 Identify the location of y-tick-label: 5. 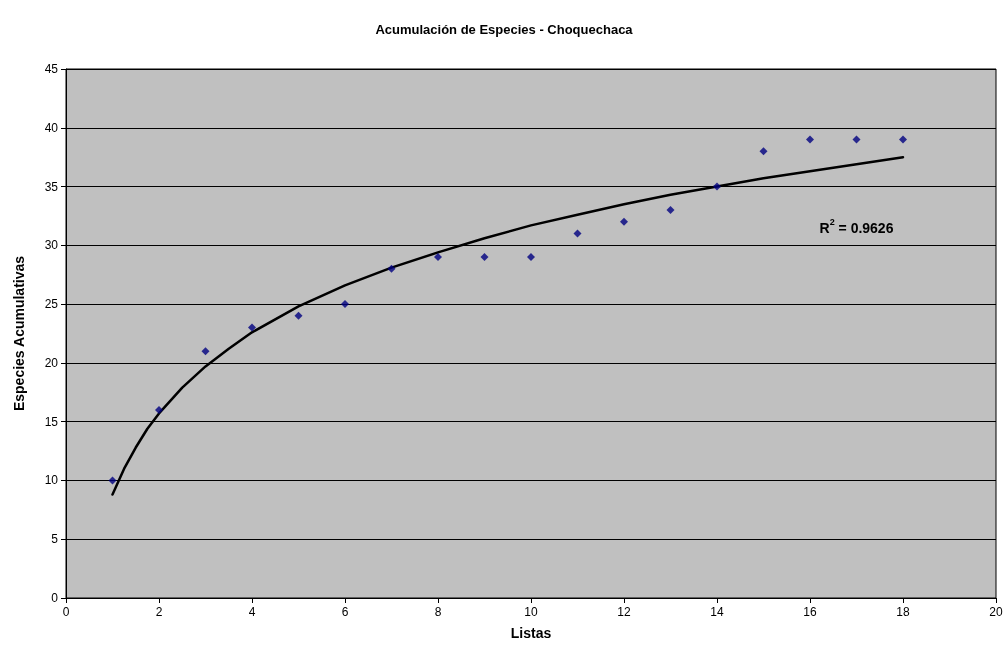
(55, 539).